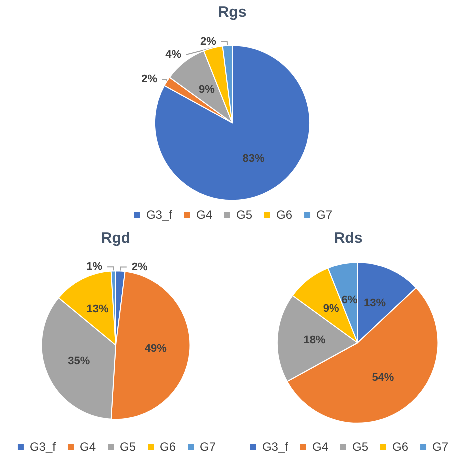  What do you see at coordinates (156, 349) in the screenshot?
I see `data-label: 49%` at bounding box center [156, 349].